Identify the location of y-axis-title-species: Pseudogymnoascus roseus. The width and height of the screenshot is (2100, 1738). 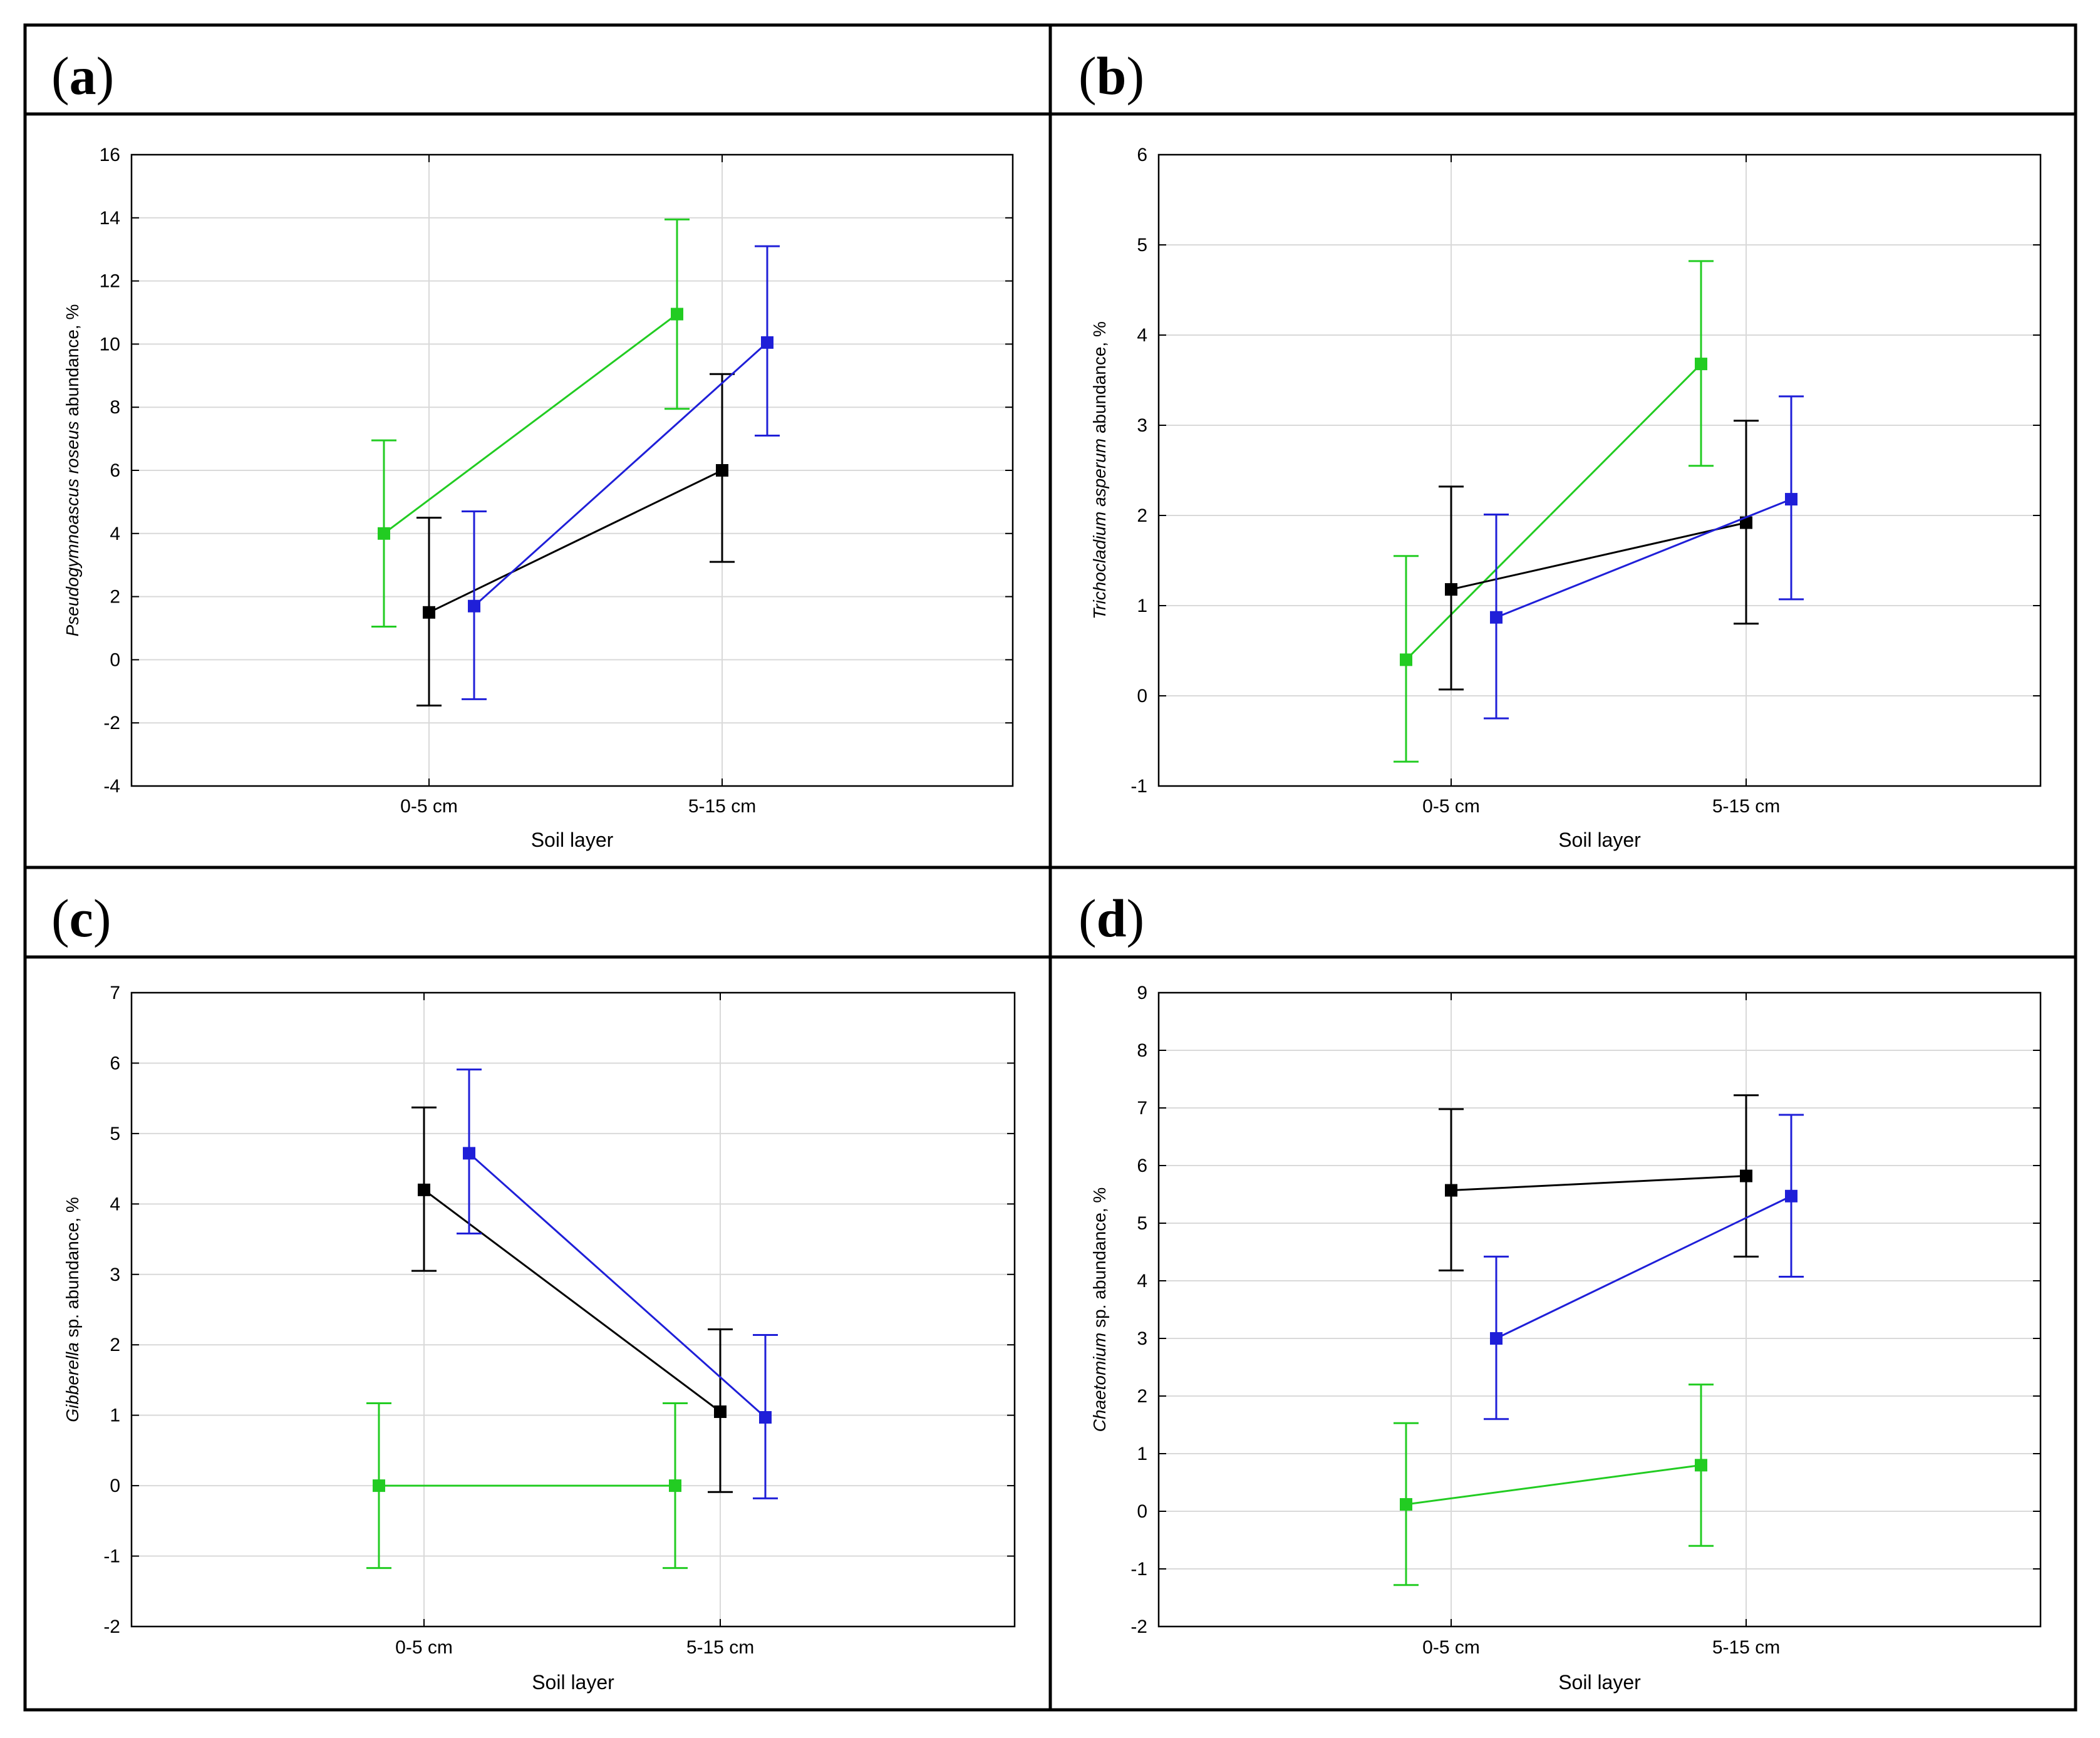
(72, 529).